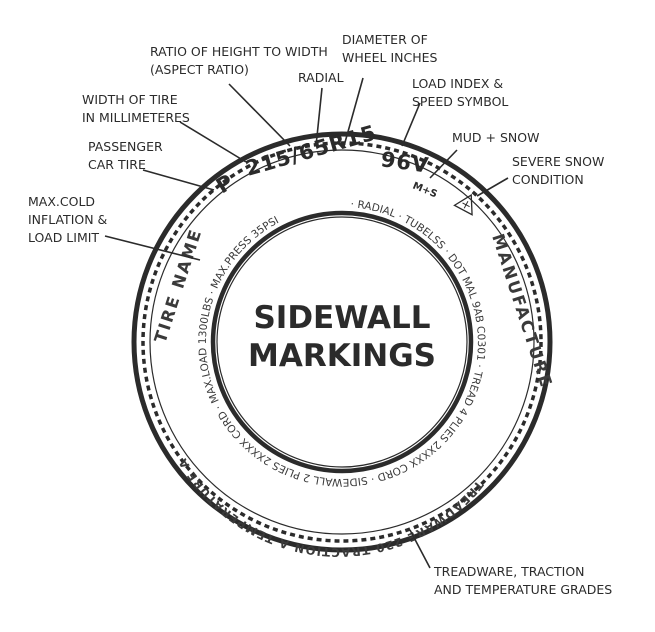 The width and height of the screenshot is (655, 632). Describe the element at coordinates (319, 117) in the screenshot. I see `leader-radial` at that location.